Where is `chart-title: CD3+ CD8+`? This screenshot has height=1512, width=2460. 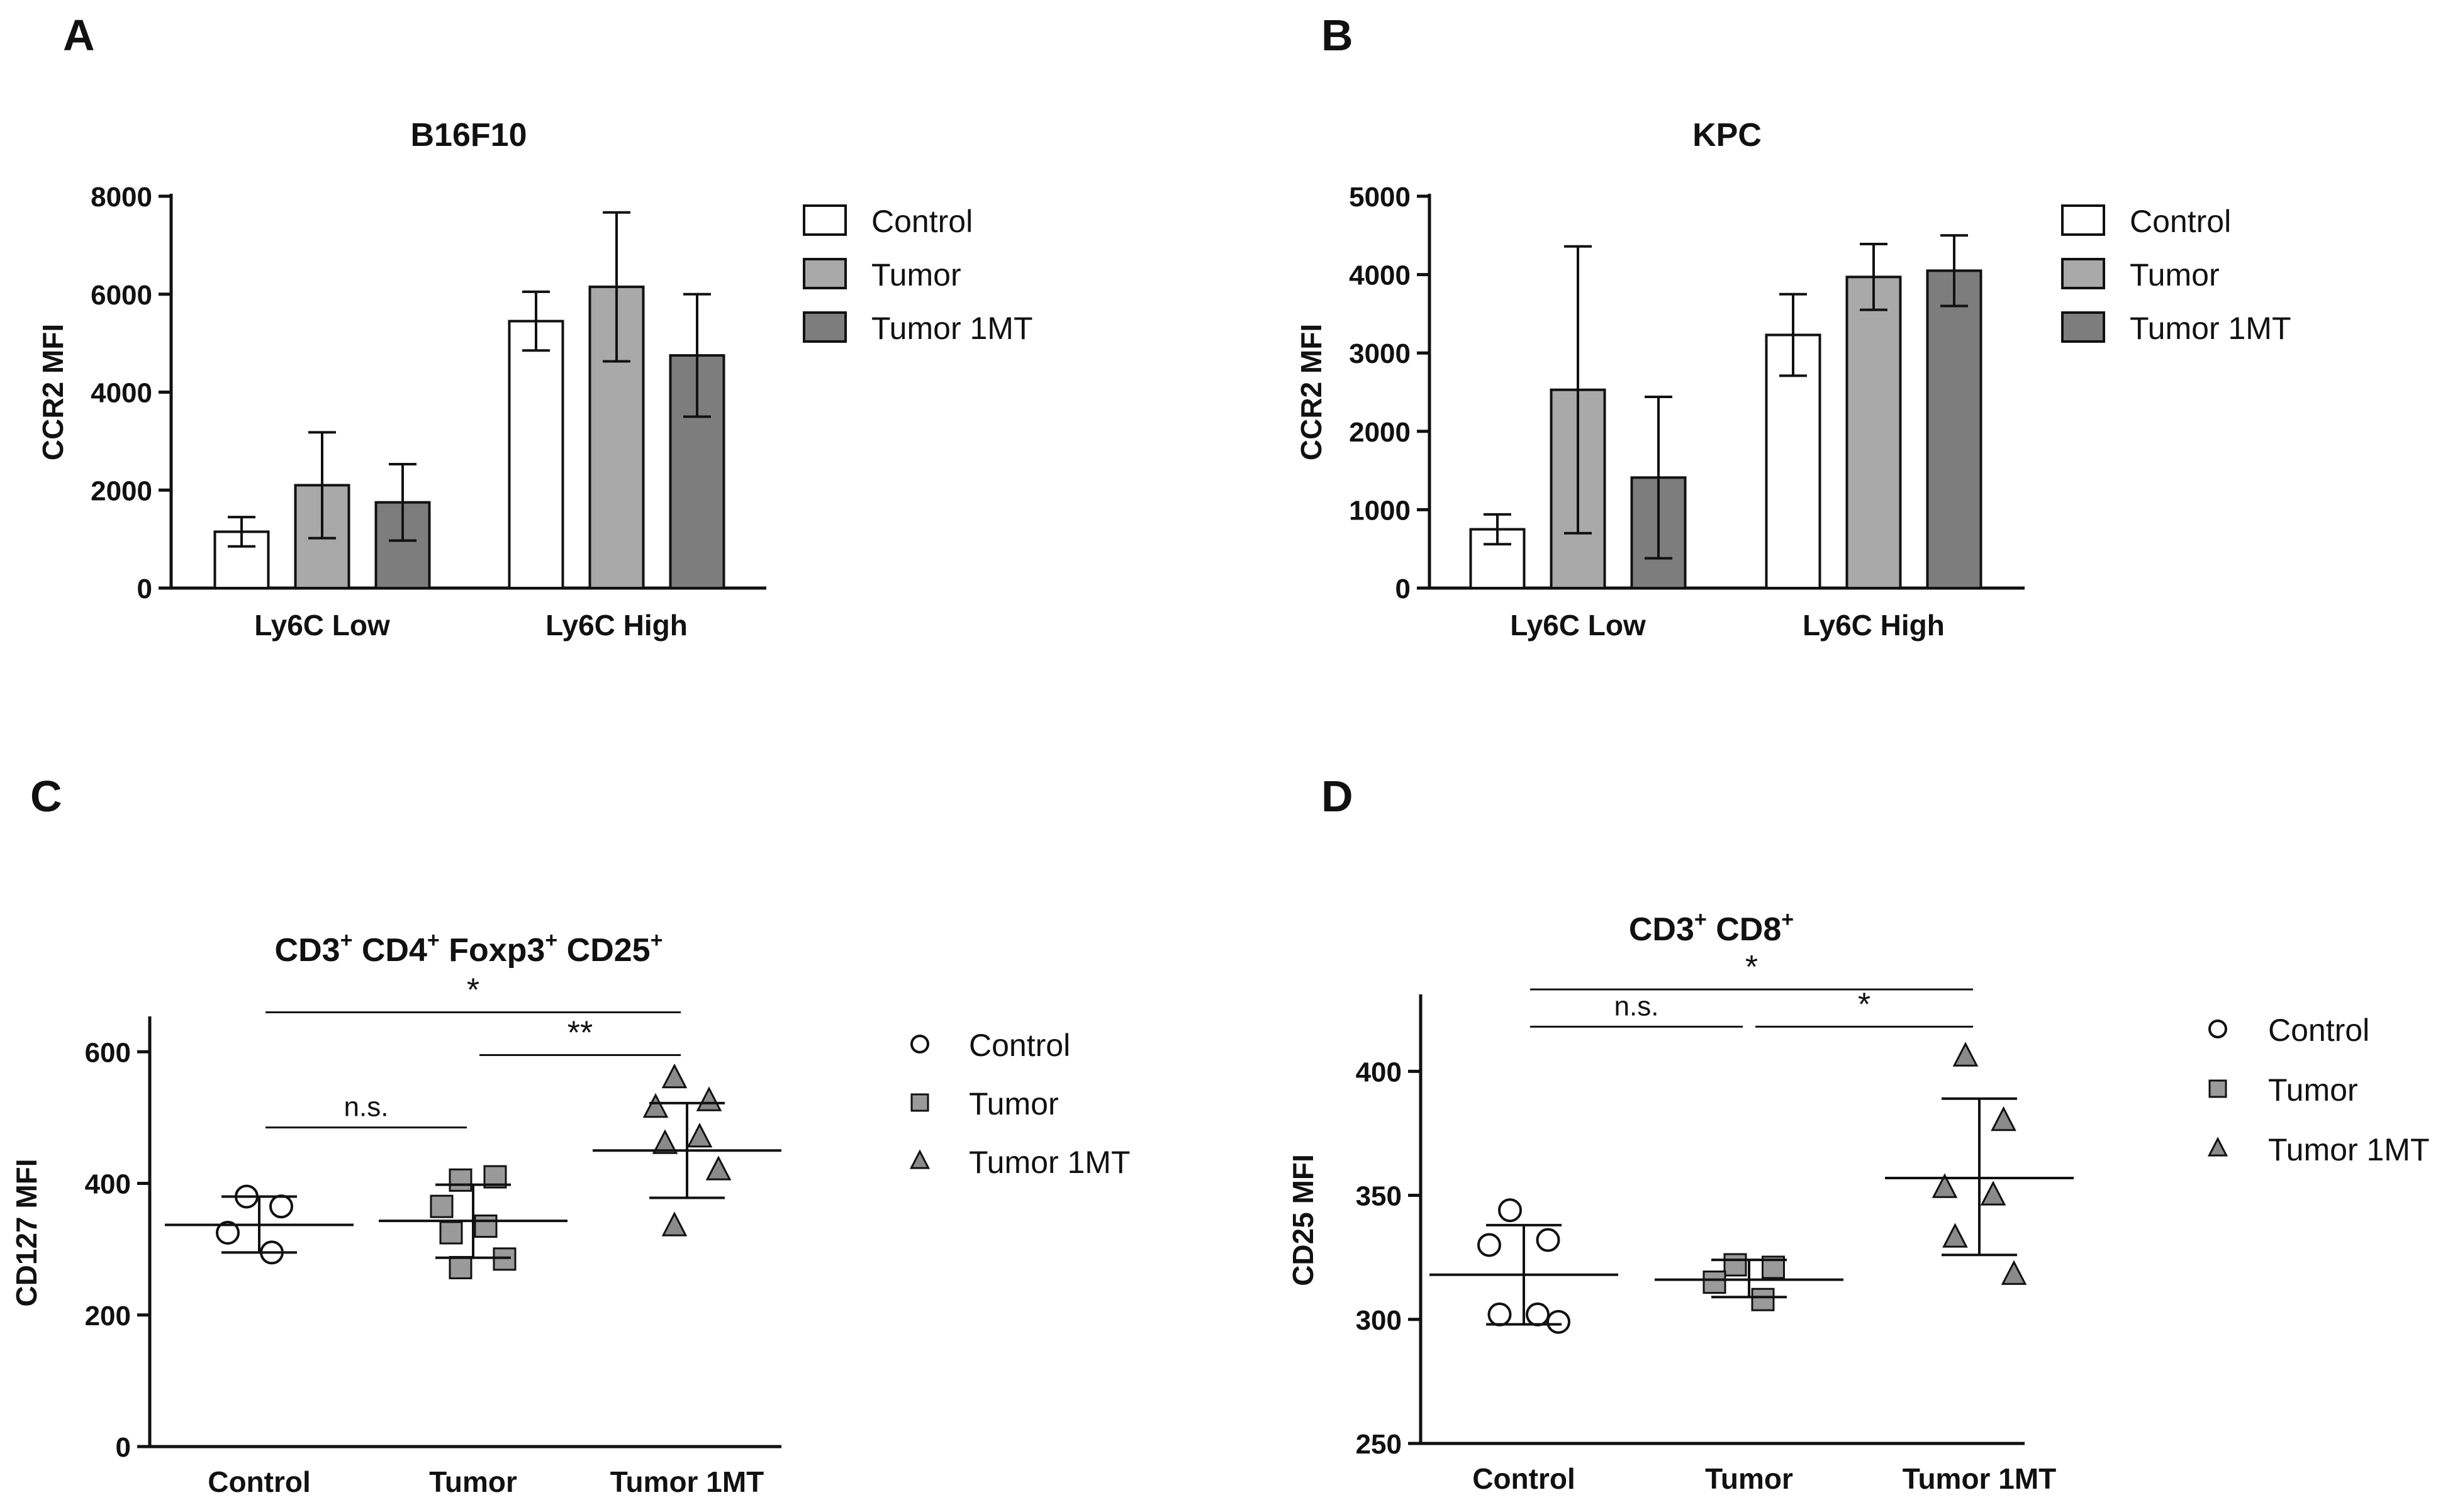
chart-title: CD3+ CD8+ is located at coordinates (1711, 928).